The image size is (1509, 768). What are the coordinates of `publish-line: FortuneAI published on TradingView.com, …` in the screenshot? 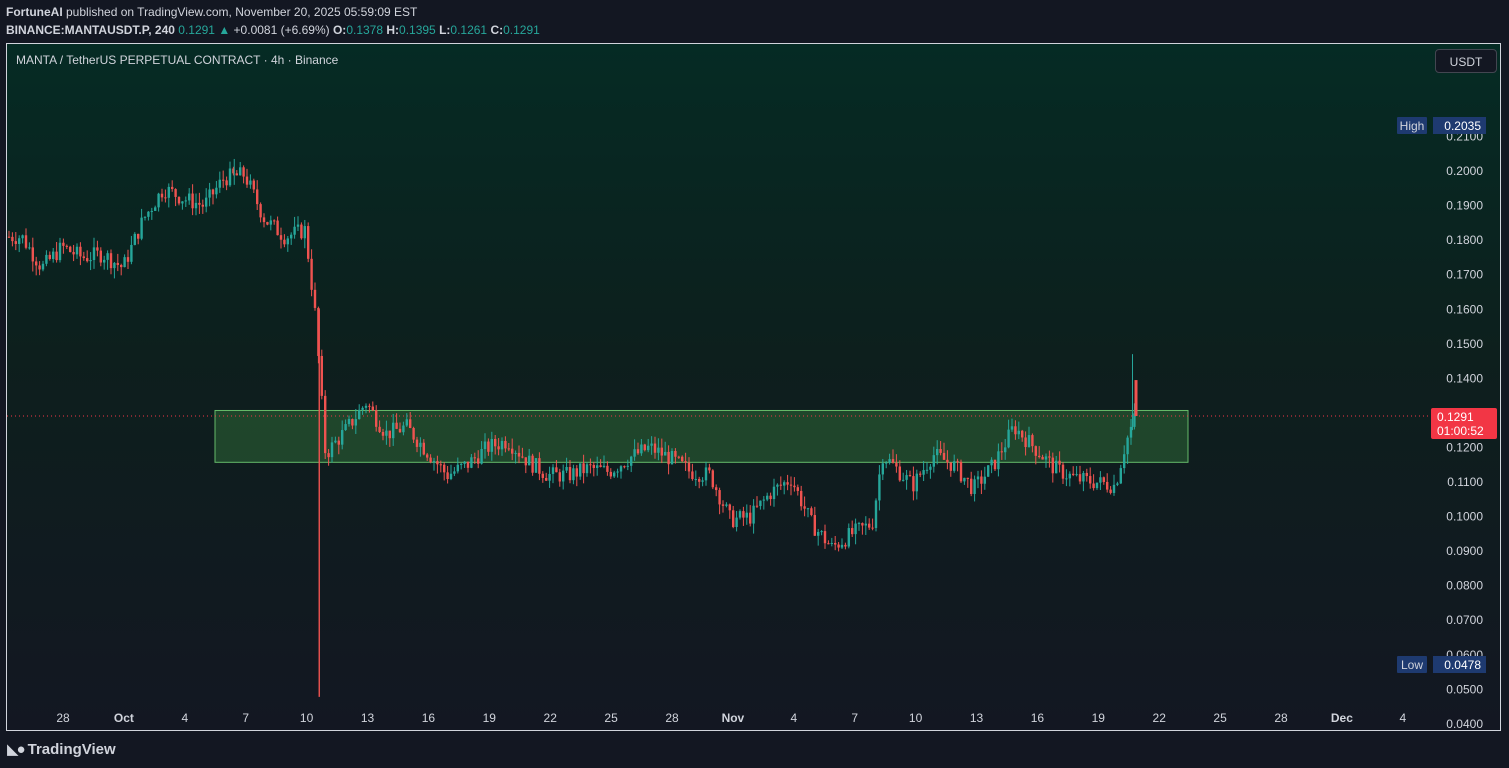 It's located at (273, 12).